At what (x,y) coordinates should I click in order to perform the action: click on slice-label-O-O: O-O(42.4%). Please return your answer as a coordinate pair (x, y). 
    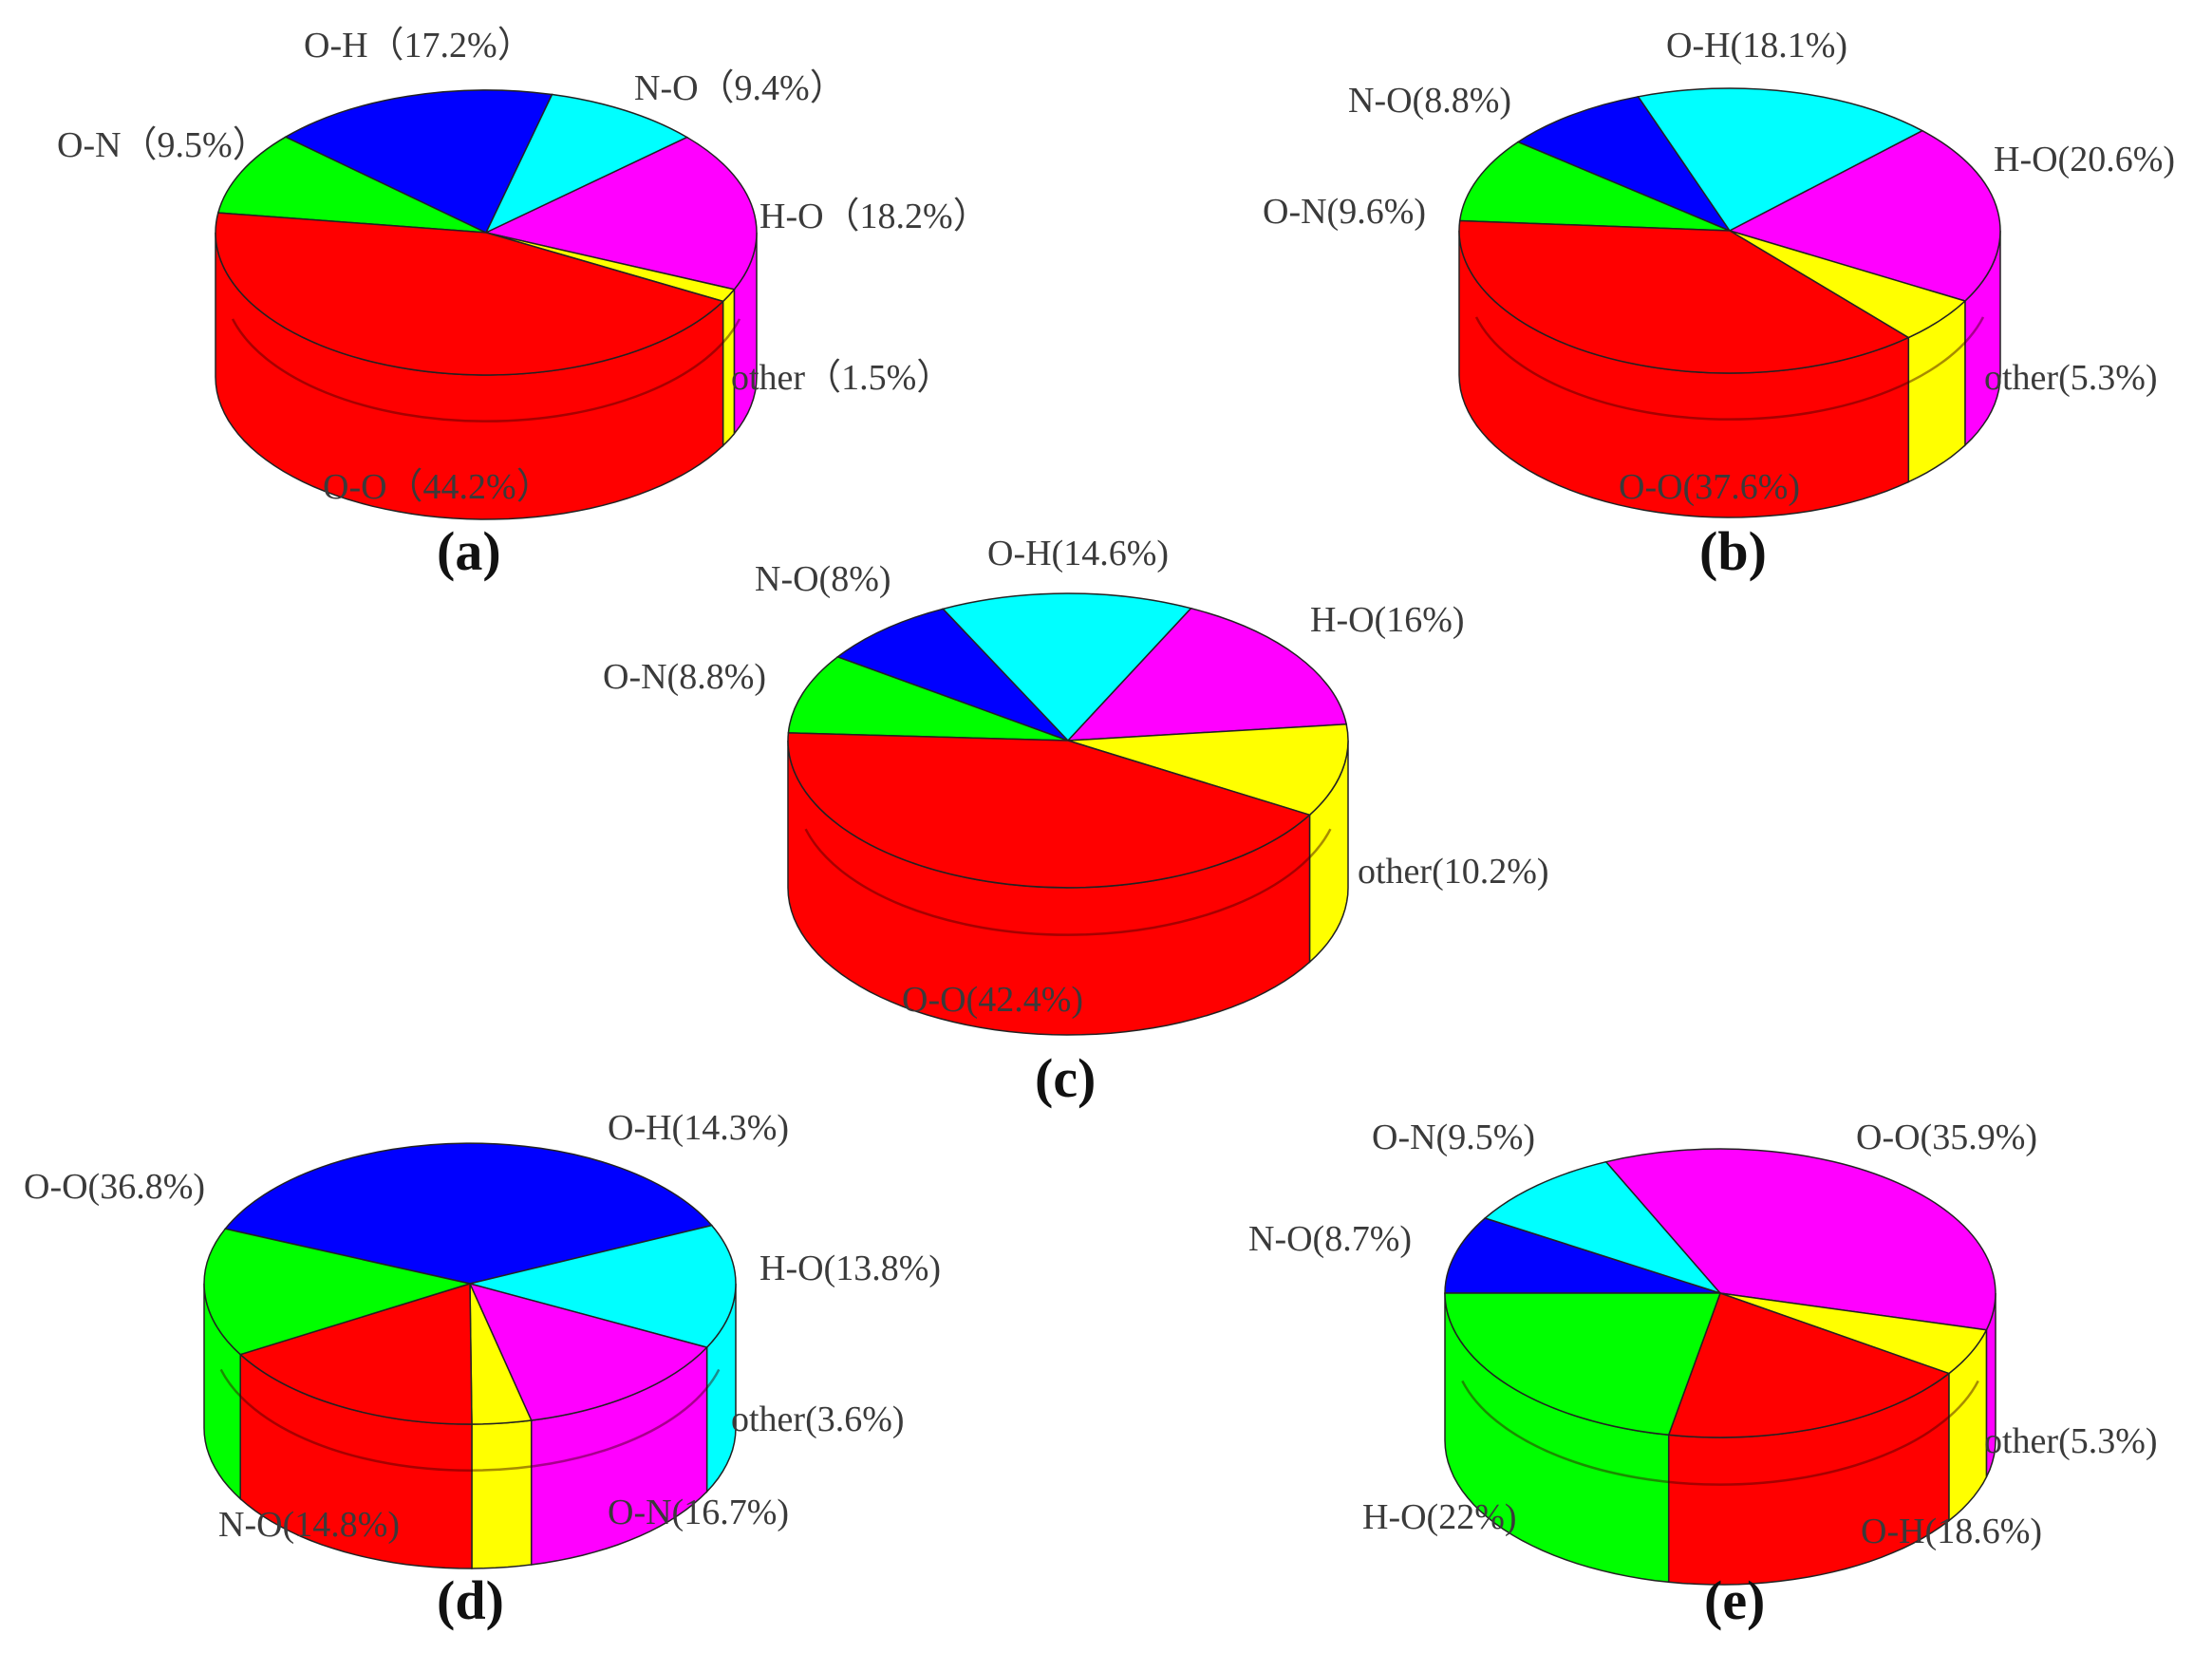
    Looking at the image, I should click on (993, 1000).